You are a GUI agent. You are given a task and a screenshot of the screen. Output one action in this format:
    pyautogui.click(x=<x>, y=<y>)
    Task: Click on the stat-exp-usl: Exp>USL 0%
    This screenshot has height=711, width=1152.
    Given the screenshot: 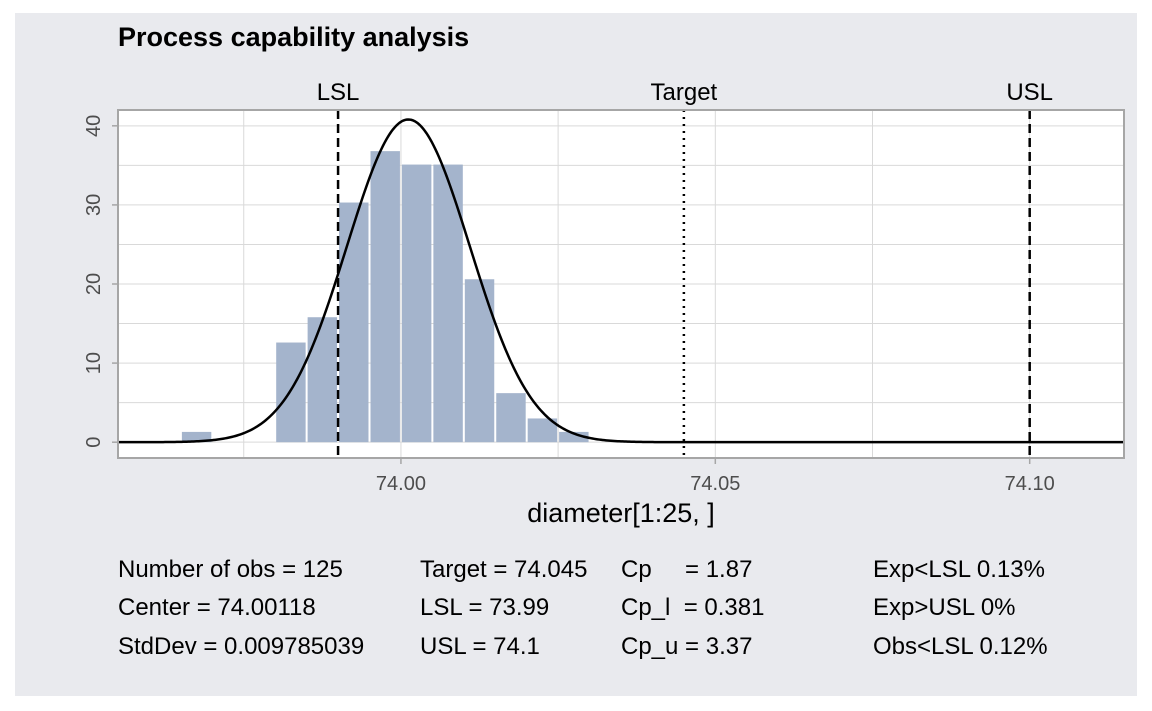 What is the action you would take?
    pyautogui.click(x=944, y=607)
    